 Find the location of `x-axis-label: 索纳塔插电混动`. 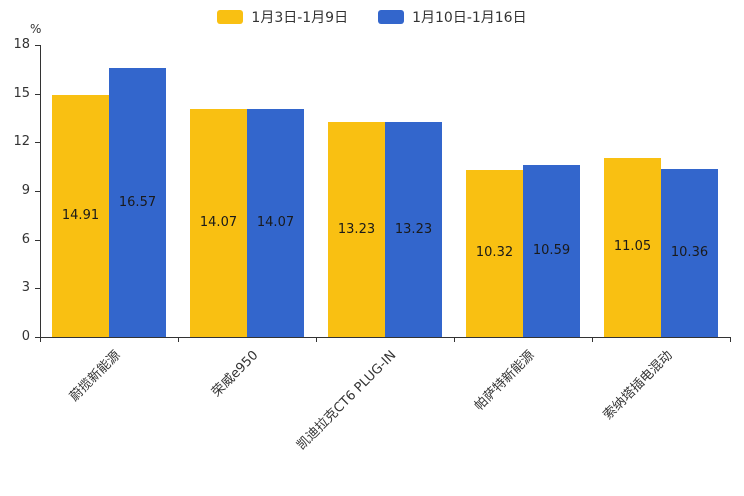

x-axis-label: 索纳塔插电混动 is located at coordinates (638, 385).